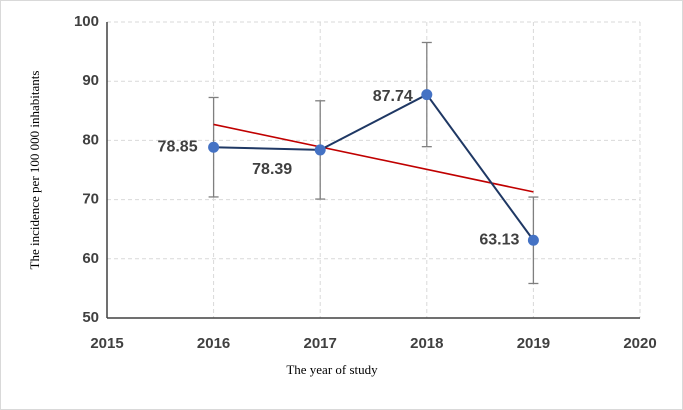  Describe the element at coordinates (34, 170) in the screenshot. I see `y-axis-title: The incidence per 100 000 inhabitants` at that location.